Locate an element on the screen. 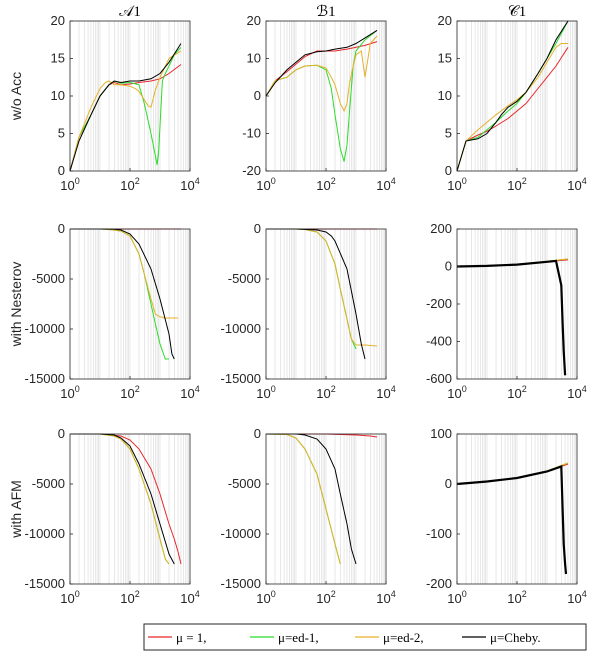 The width and height of the screenshot is (598, 657). y-tick-label: -600 is located at coordinates (439, 378).